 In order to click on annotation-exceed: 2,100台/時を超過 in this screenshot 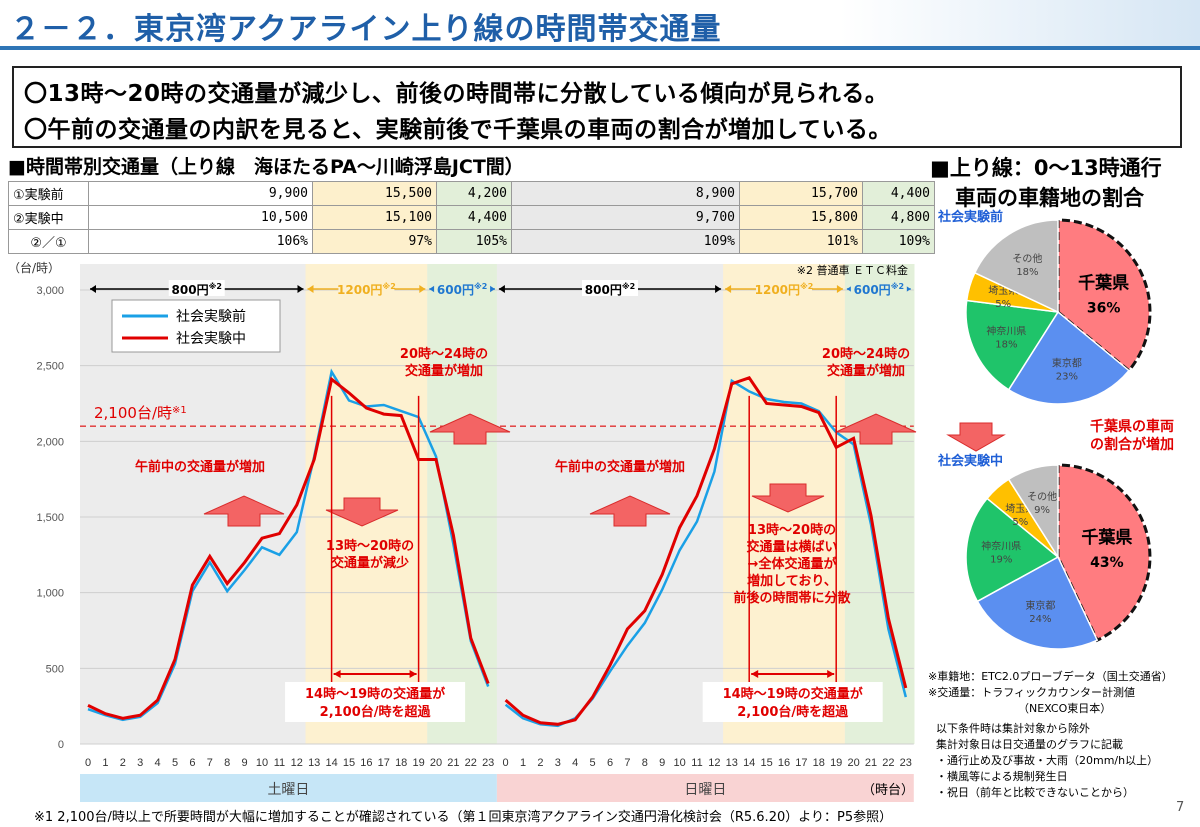, I will do `click(793, 712)`.